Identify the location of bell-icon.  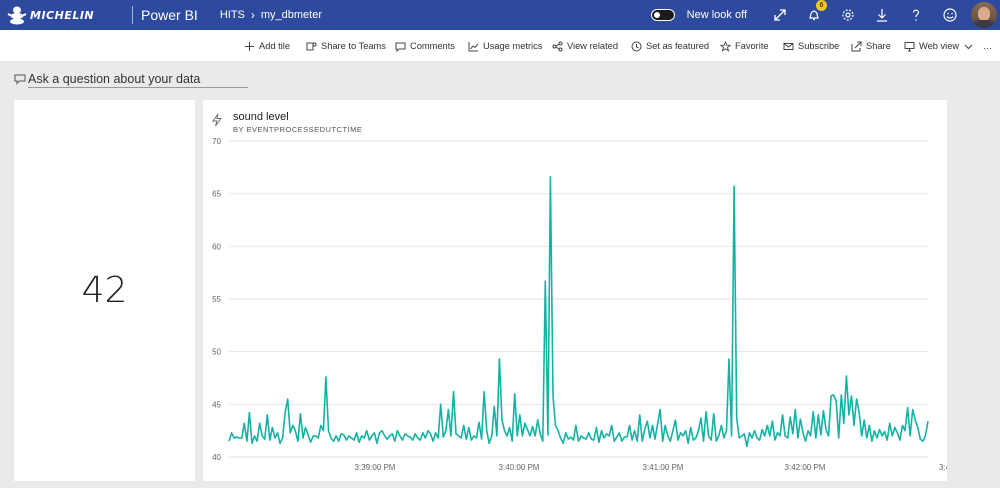
(814, 15).